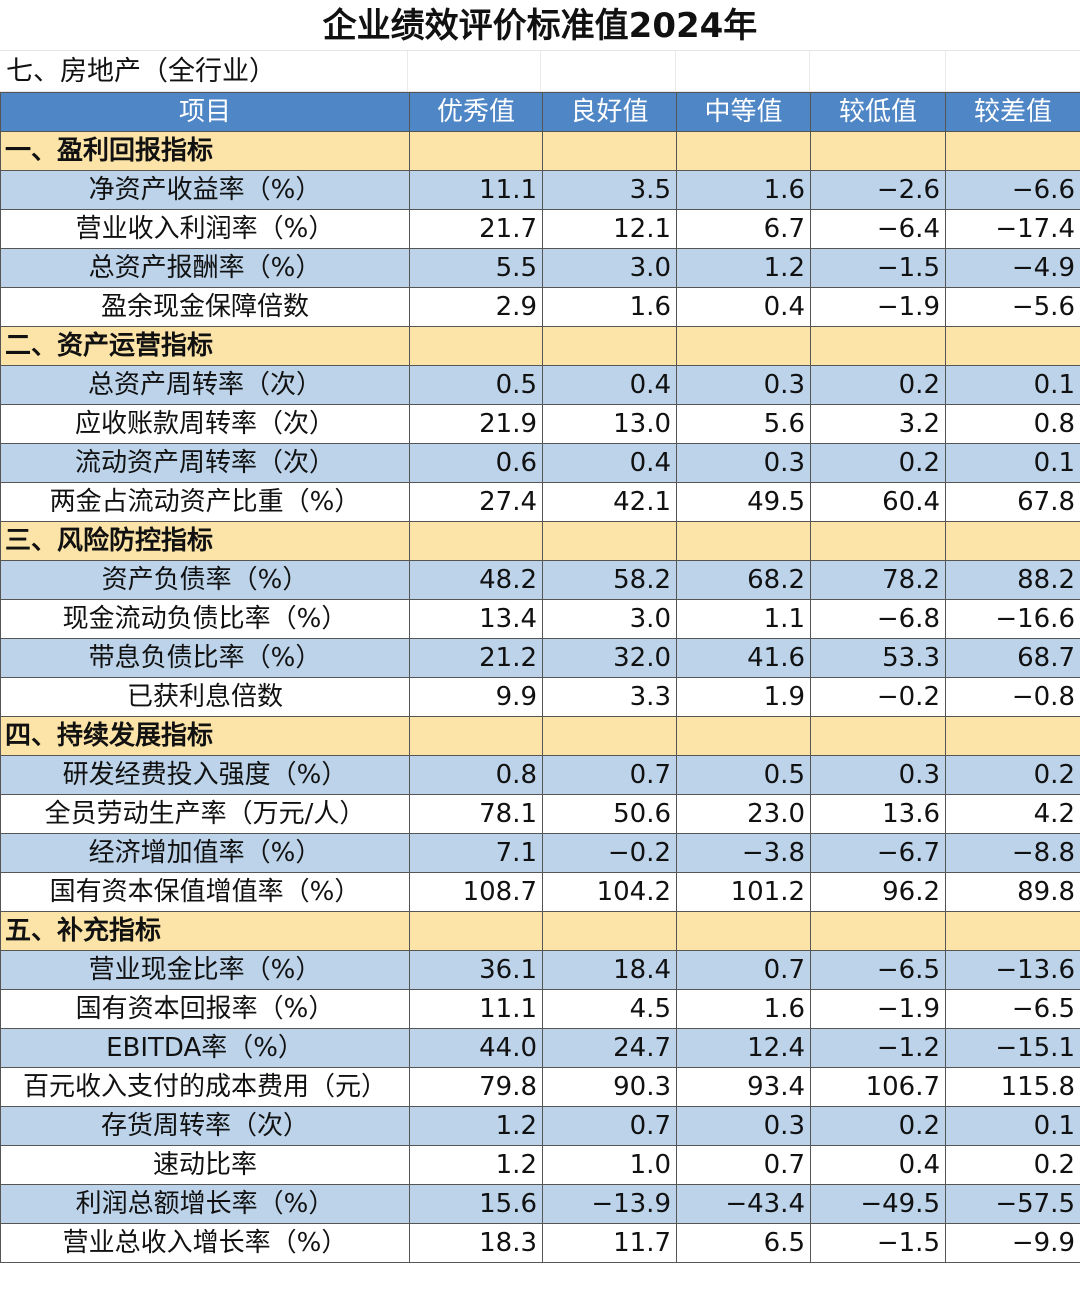 This screenshot has height=1299, width=1080. I want to click on value-cell: 0.4, so click(878, 1165).